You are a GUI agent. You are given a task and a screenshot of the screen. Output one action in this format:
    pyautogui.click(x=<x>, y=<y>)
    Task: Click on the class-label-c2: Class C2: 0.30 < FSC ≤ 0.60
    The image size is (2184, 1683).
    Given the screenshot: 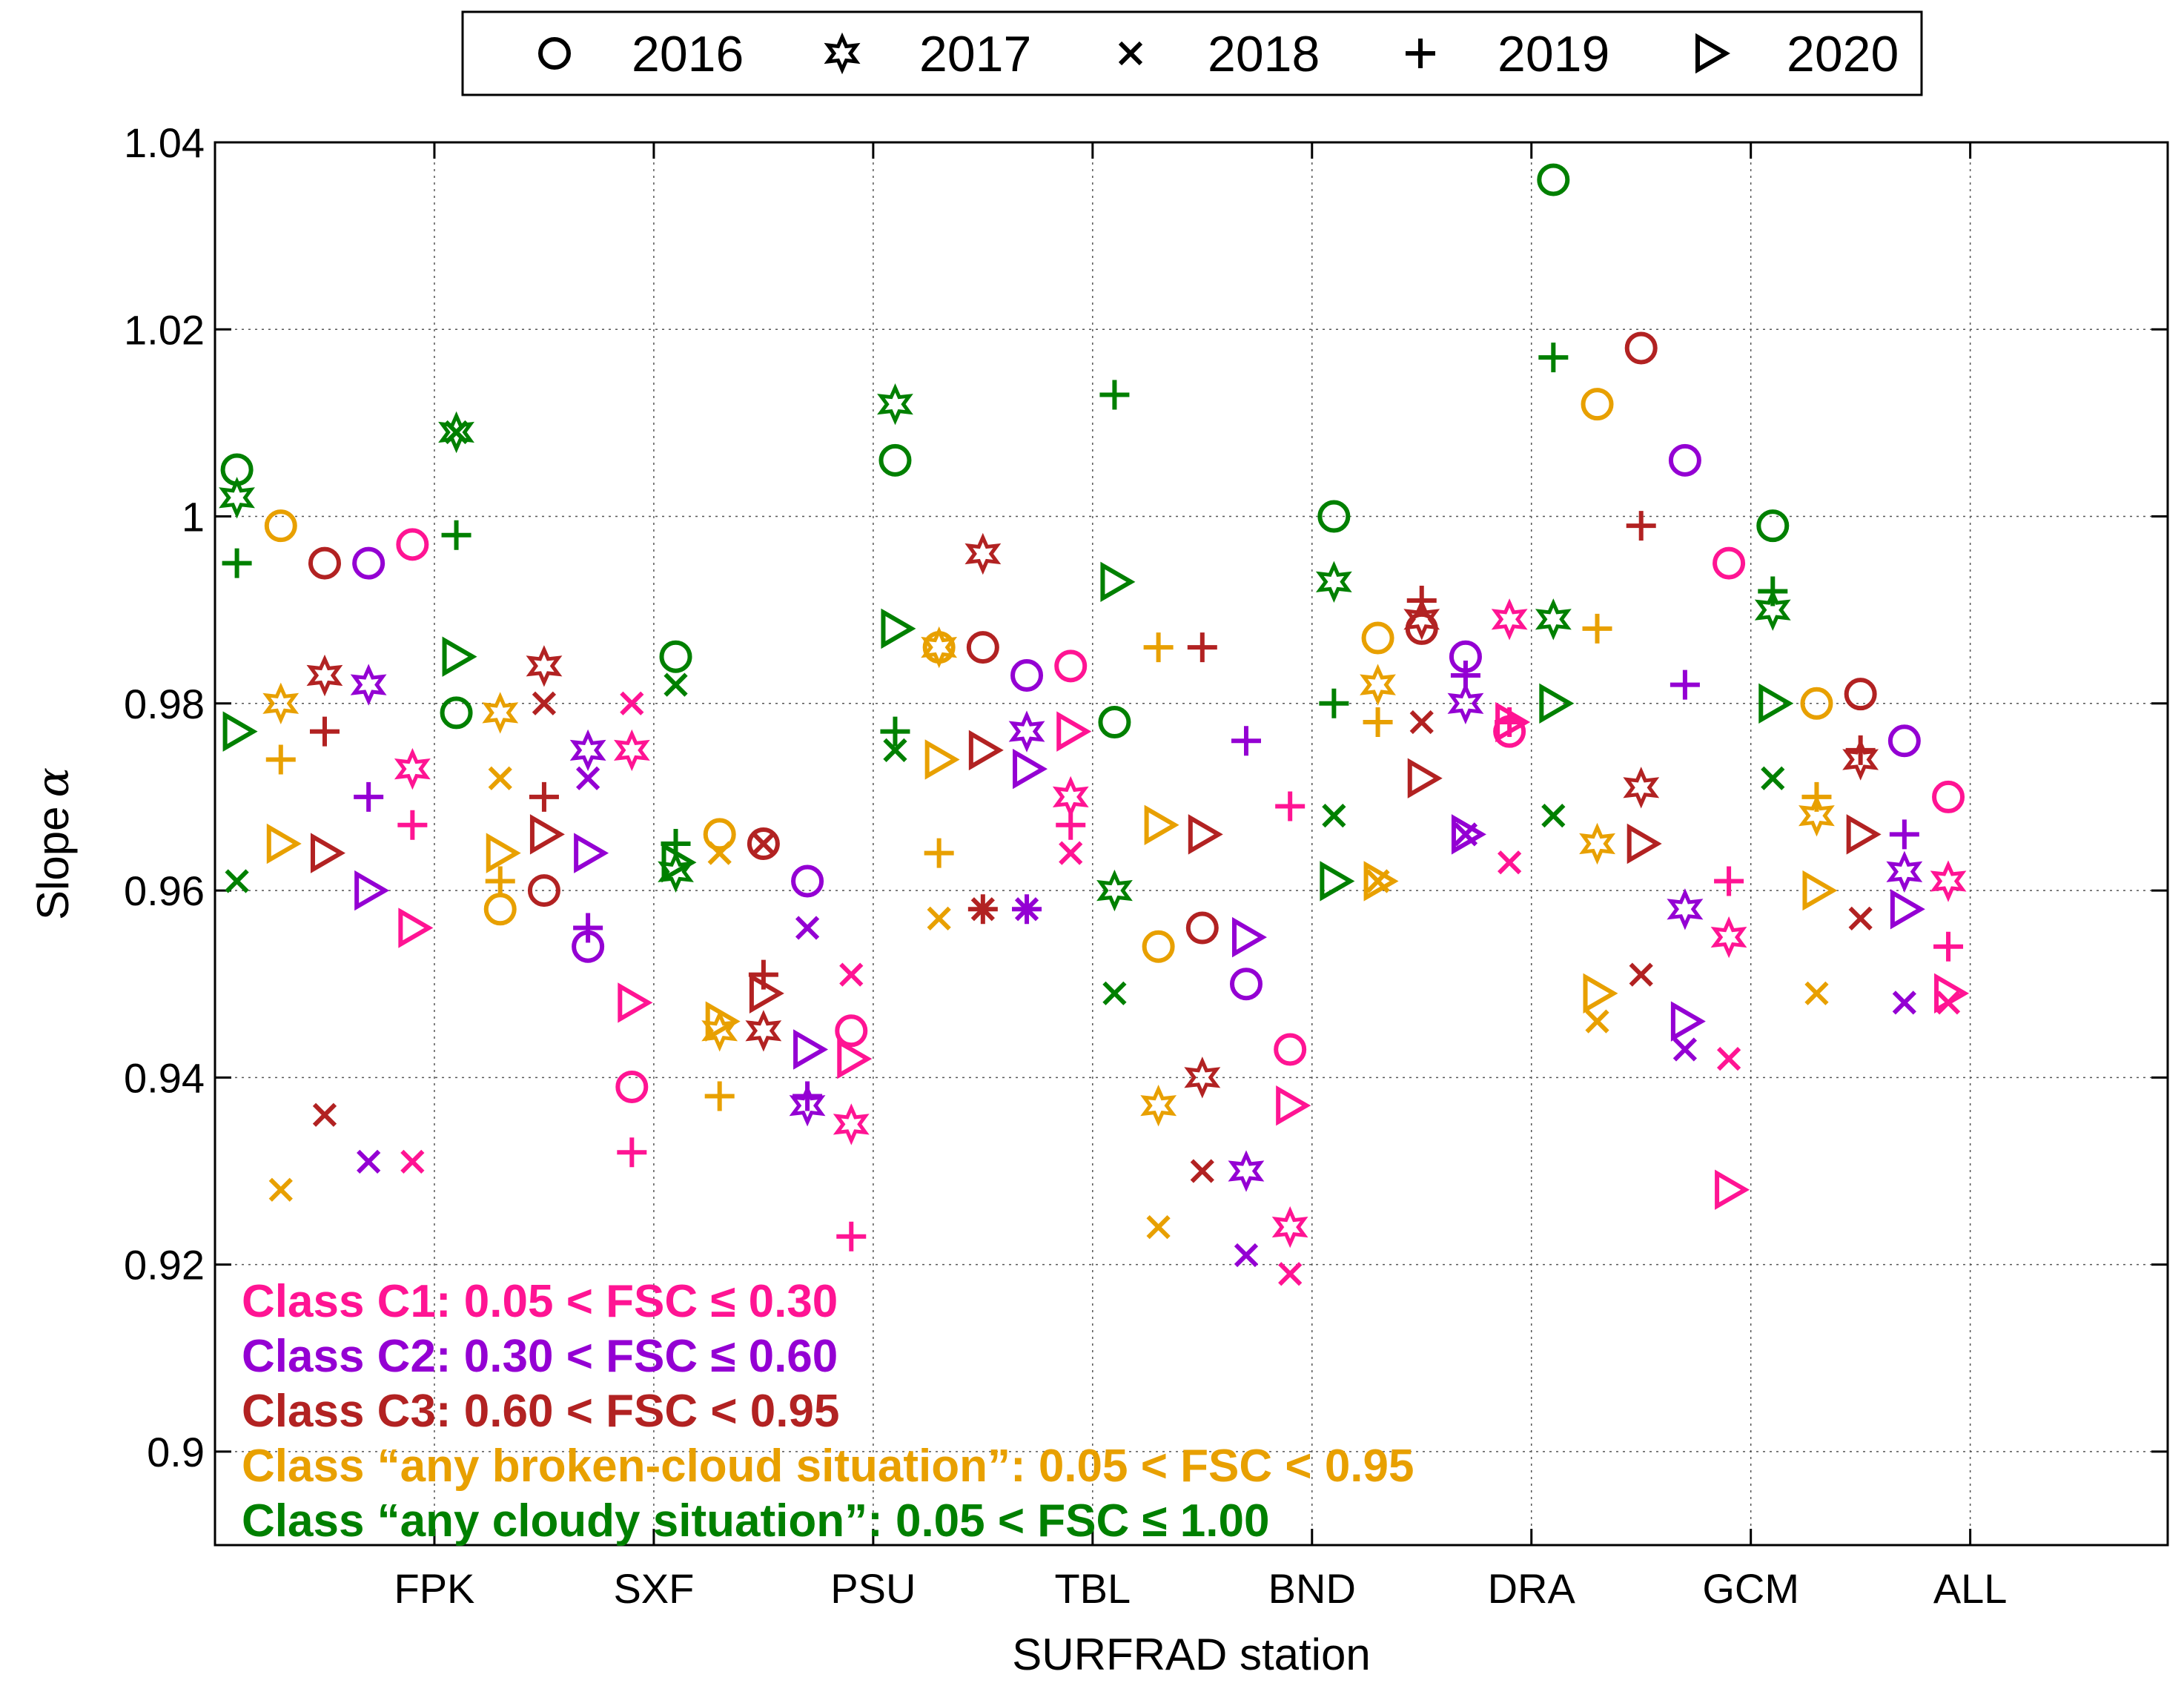 What is the action you would take?
    pyautogui.click(x=540, y=1356)
    